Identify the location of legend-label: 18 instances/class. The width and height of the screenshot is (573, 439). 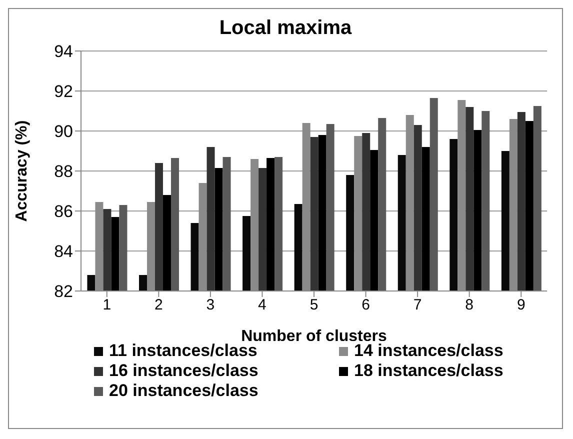
(429, 371).